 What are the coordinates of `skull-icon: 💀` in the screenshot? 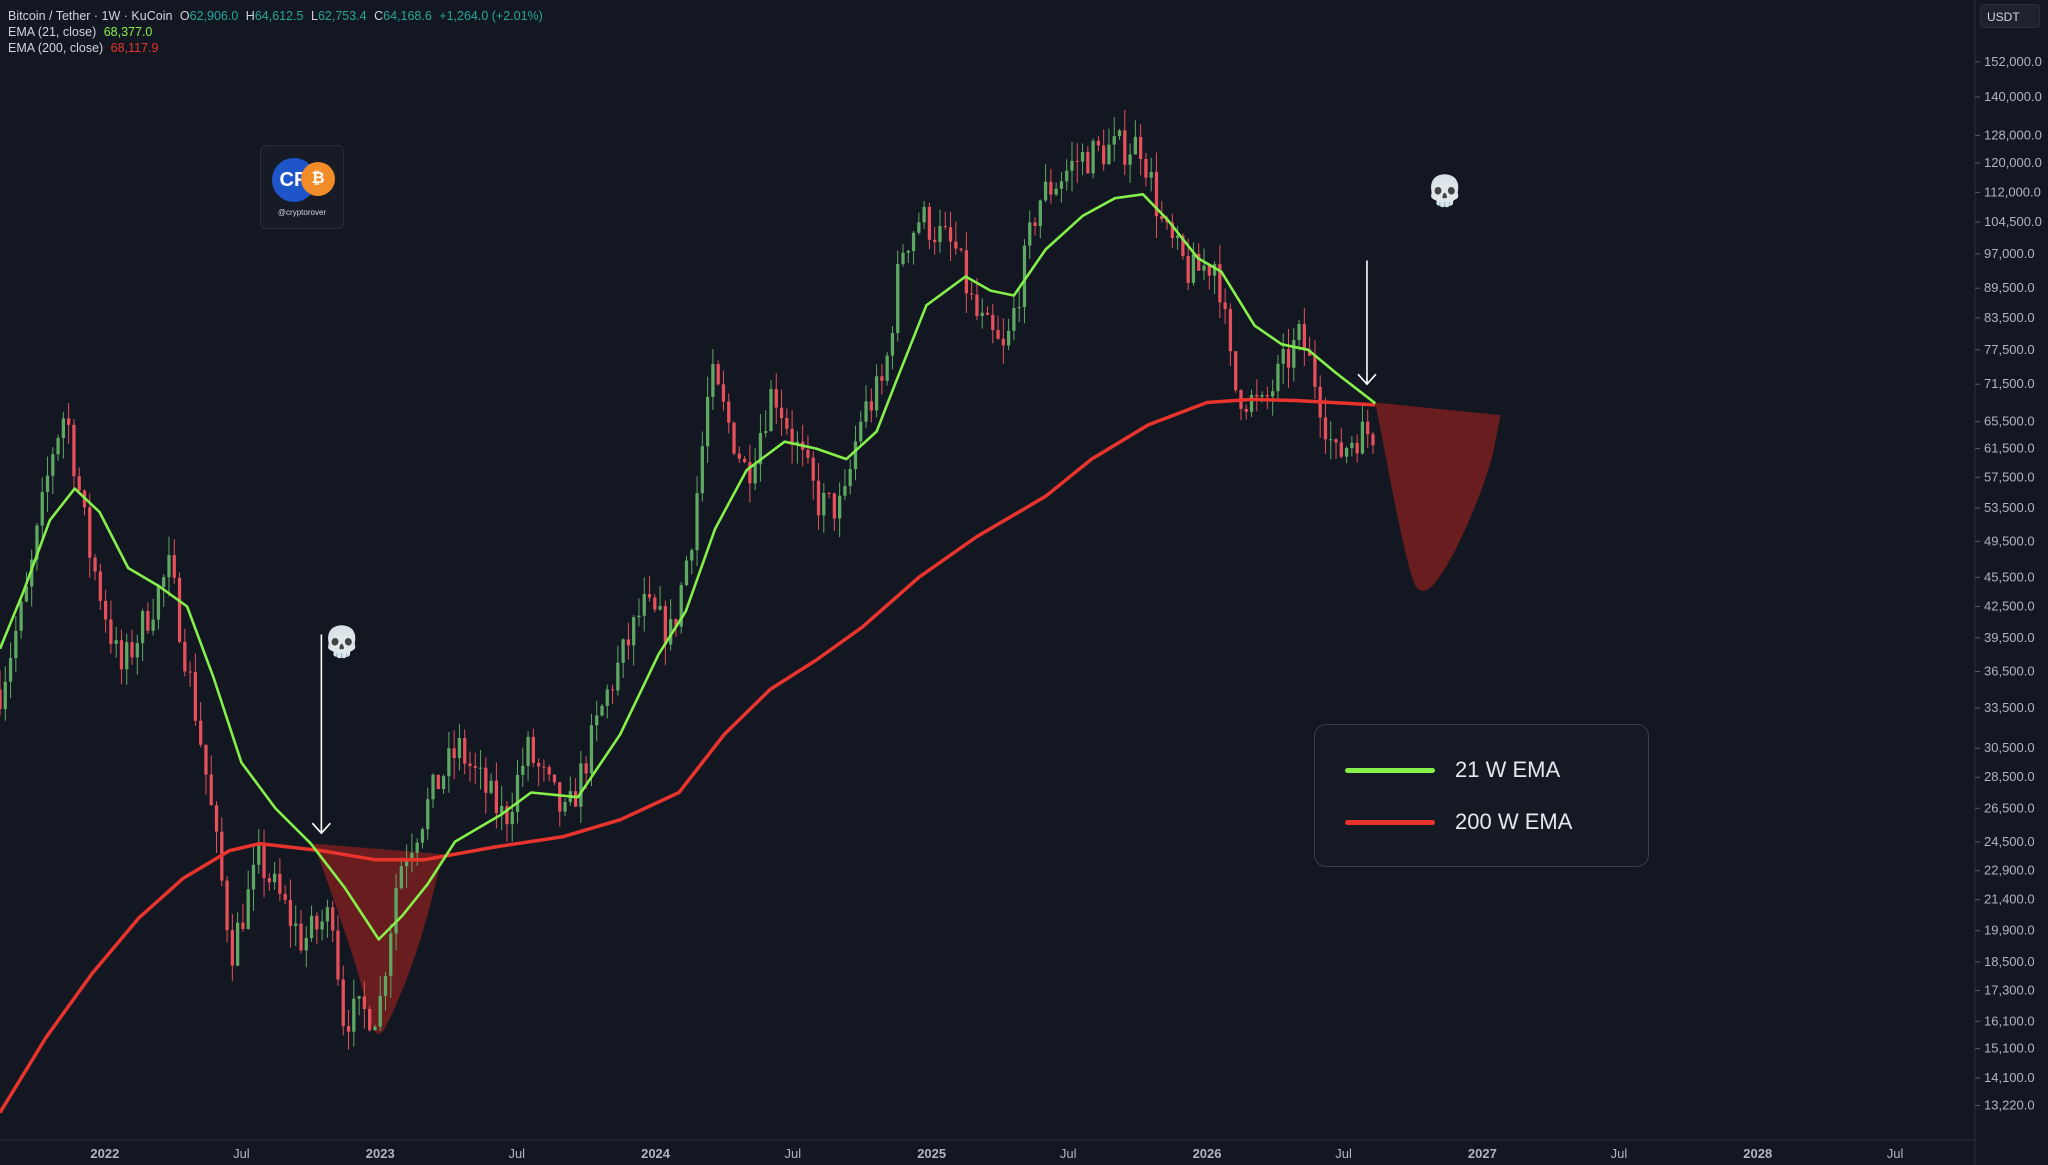 It's located at (342, 642).